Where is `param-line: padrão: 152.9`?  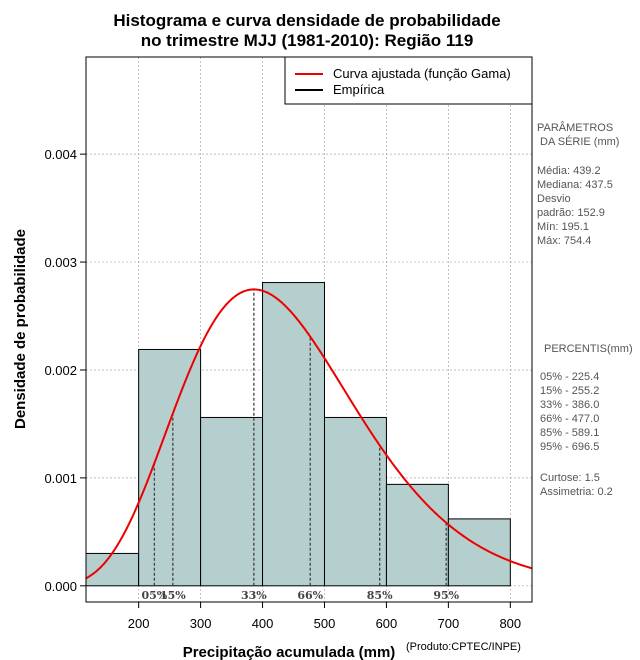
param-line: padrão: 152.9 is located at coordinates (571, 213).